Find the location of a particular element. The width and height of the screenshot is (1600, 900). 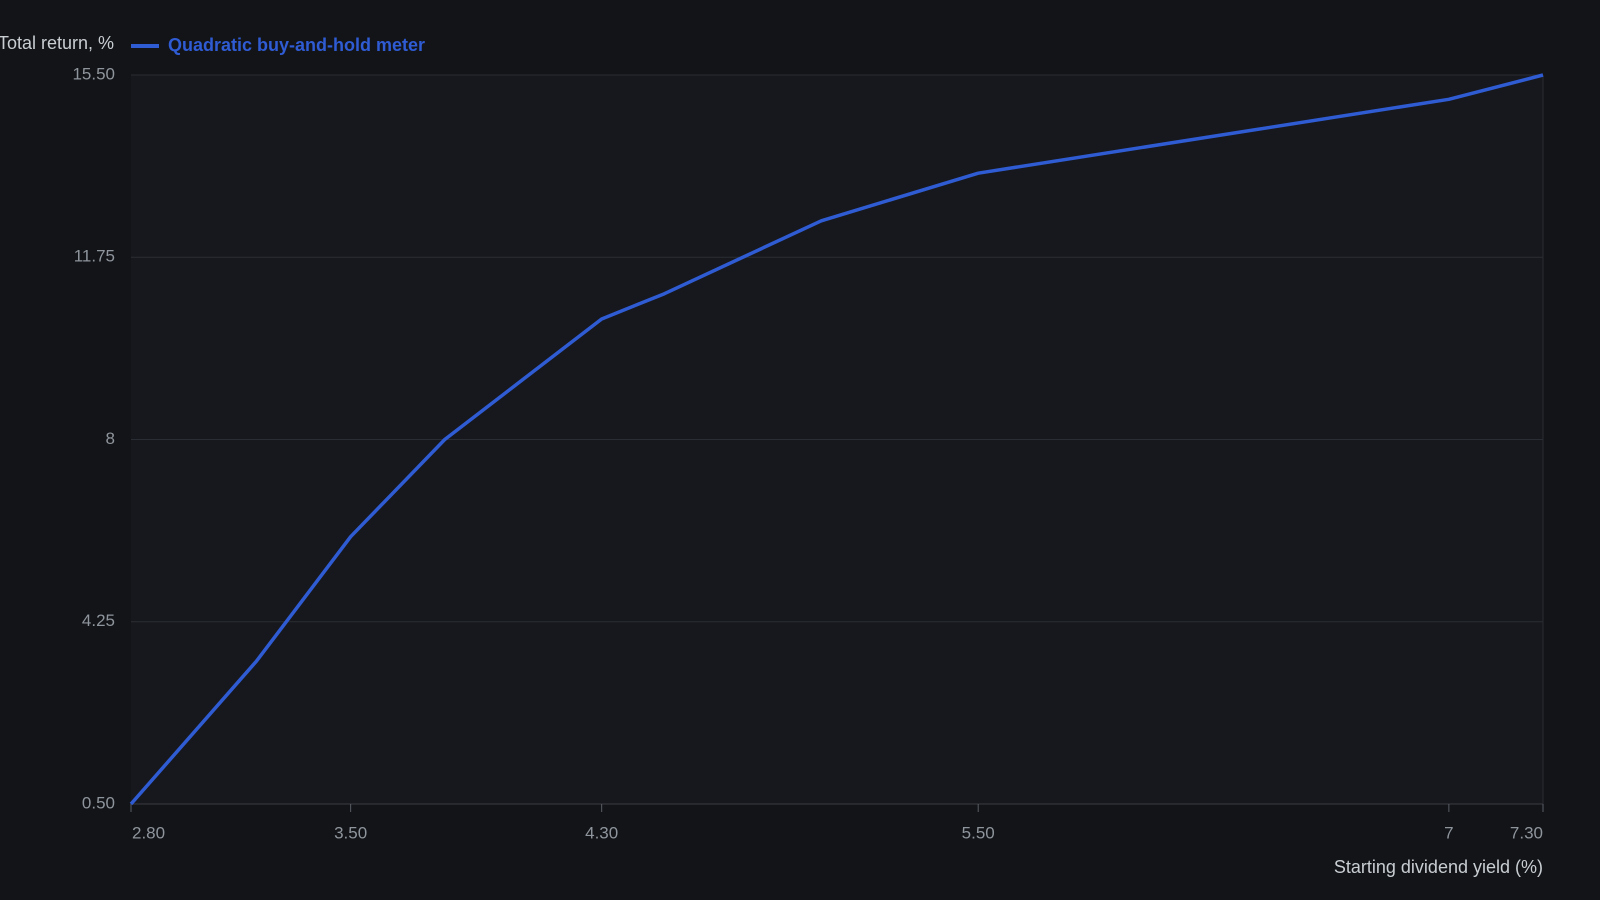

x-tick-label: 4.30 is located at coordinates (601, 832).